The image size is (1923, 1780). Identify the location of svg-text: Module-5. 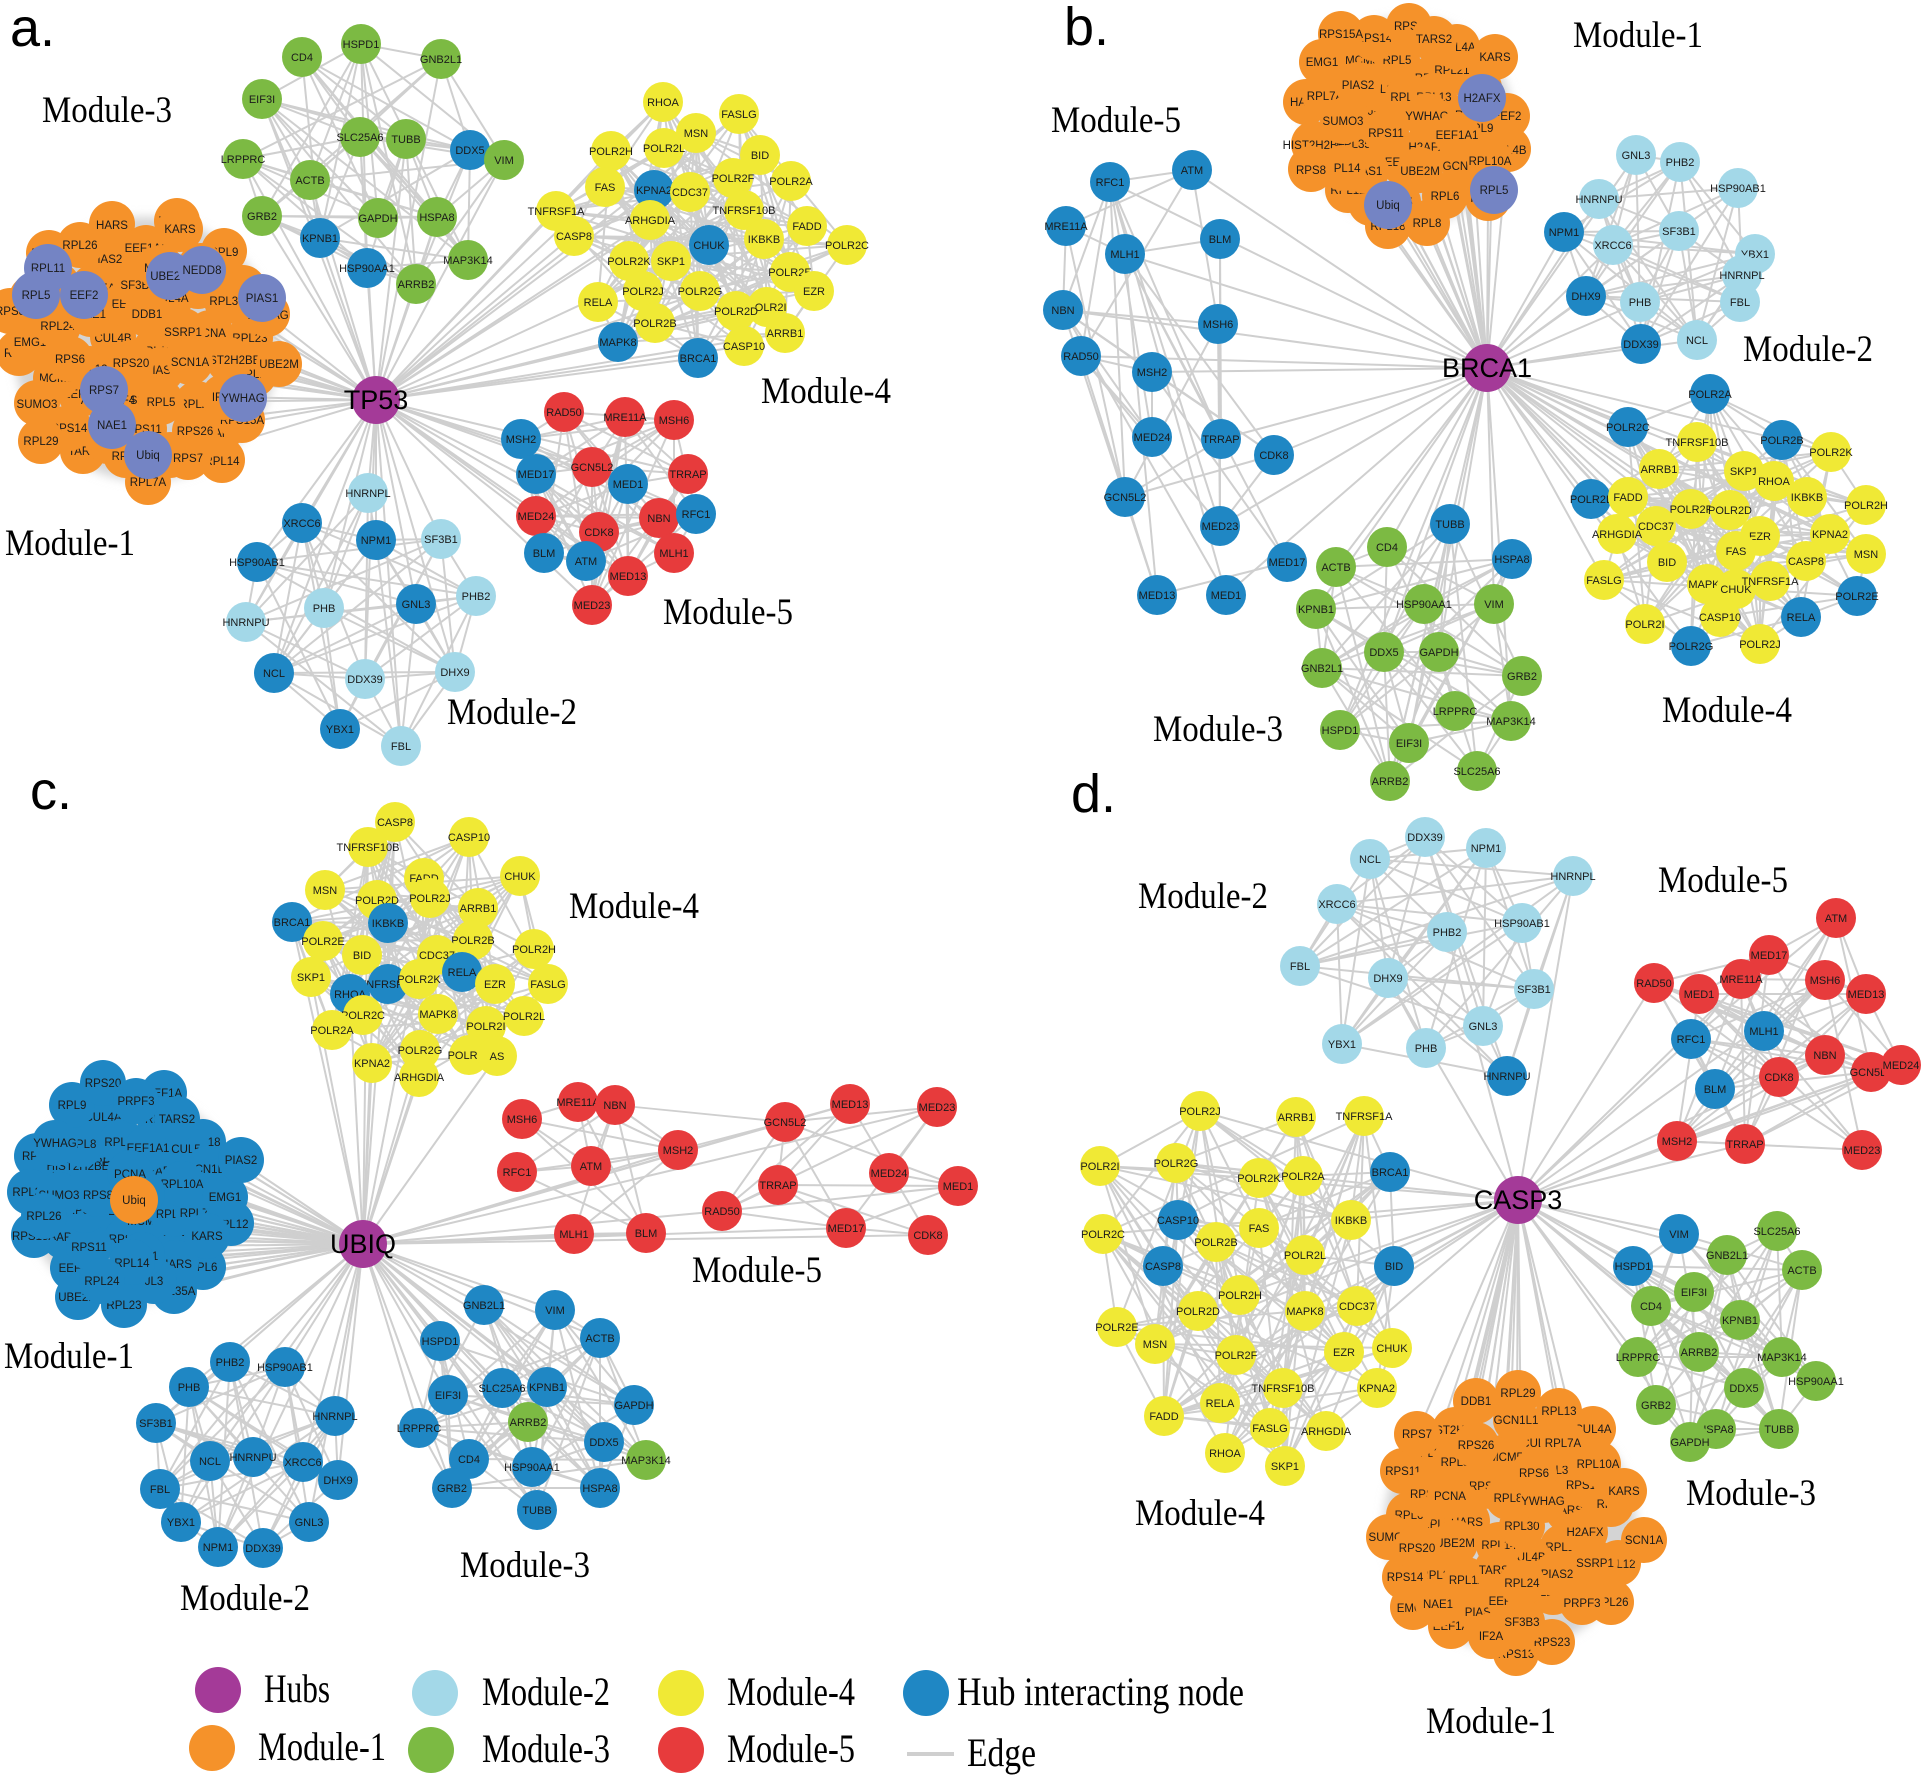
(1723, 880).